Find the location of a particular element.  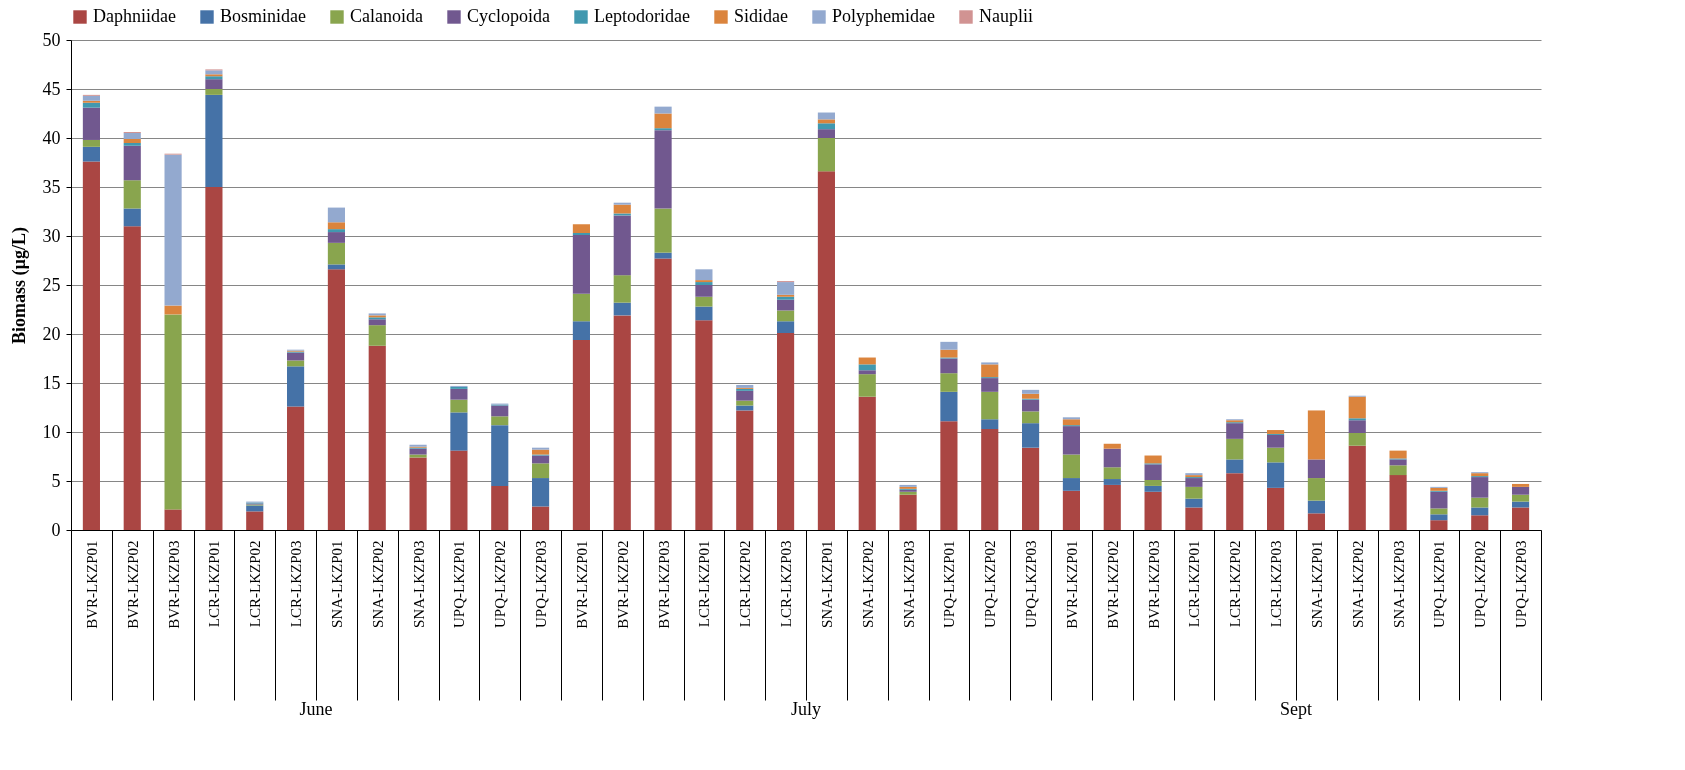

y-tick-label: 10 is located at coordinates (51, 431).